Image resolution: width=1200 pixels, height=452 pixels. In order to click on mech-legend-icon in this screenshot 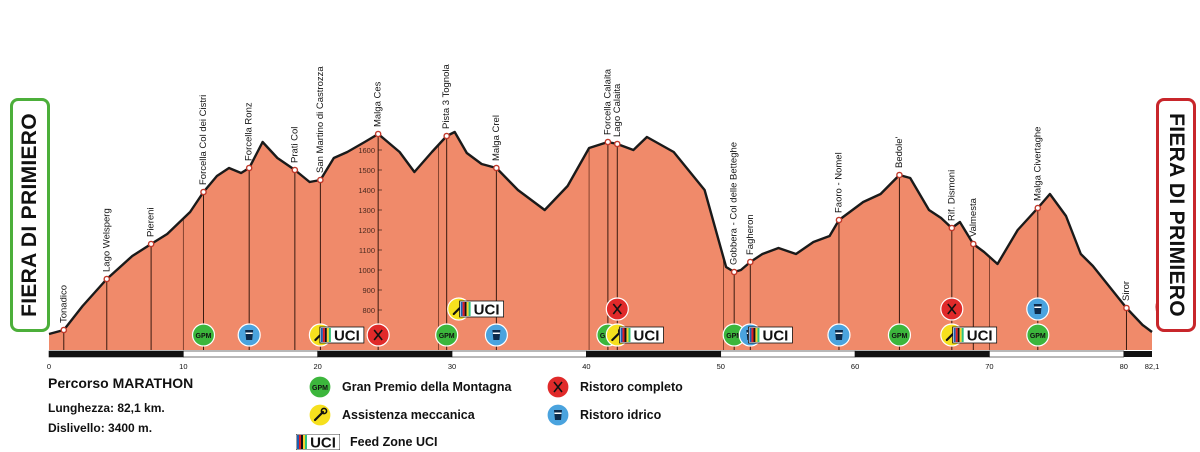, I will do `click(320, 415)`.